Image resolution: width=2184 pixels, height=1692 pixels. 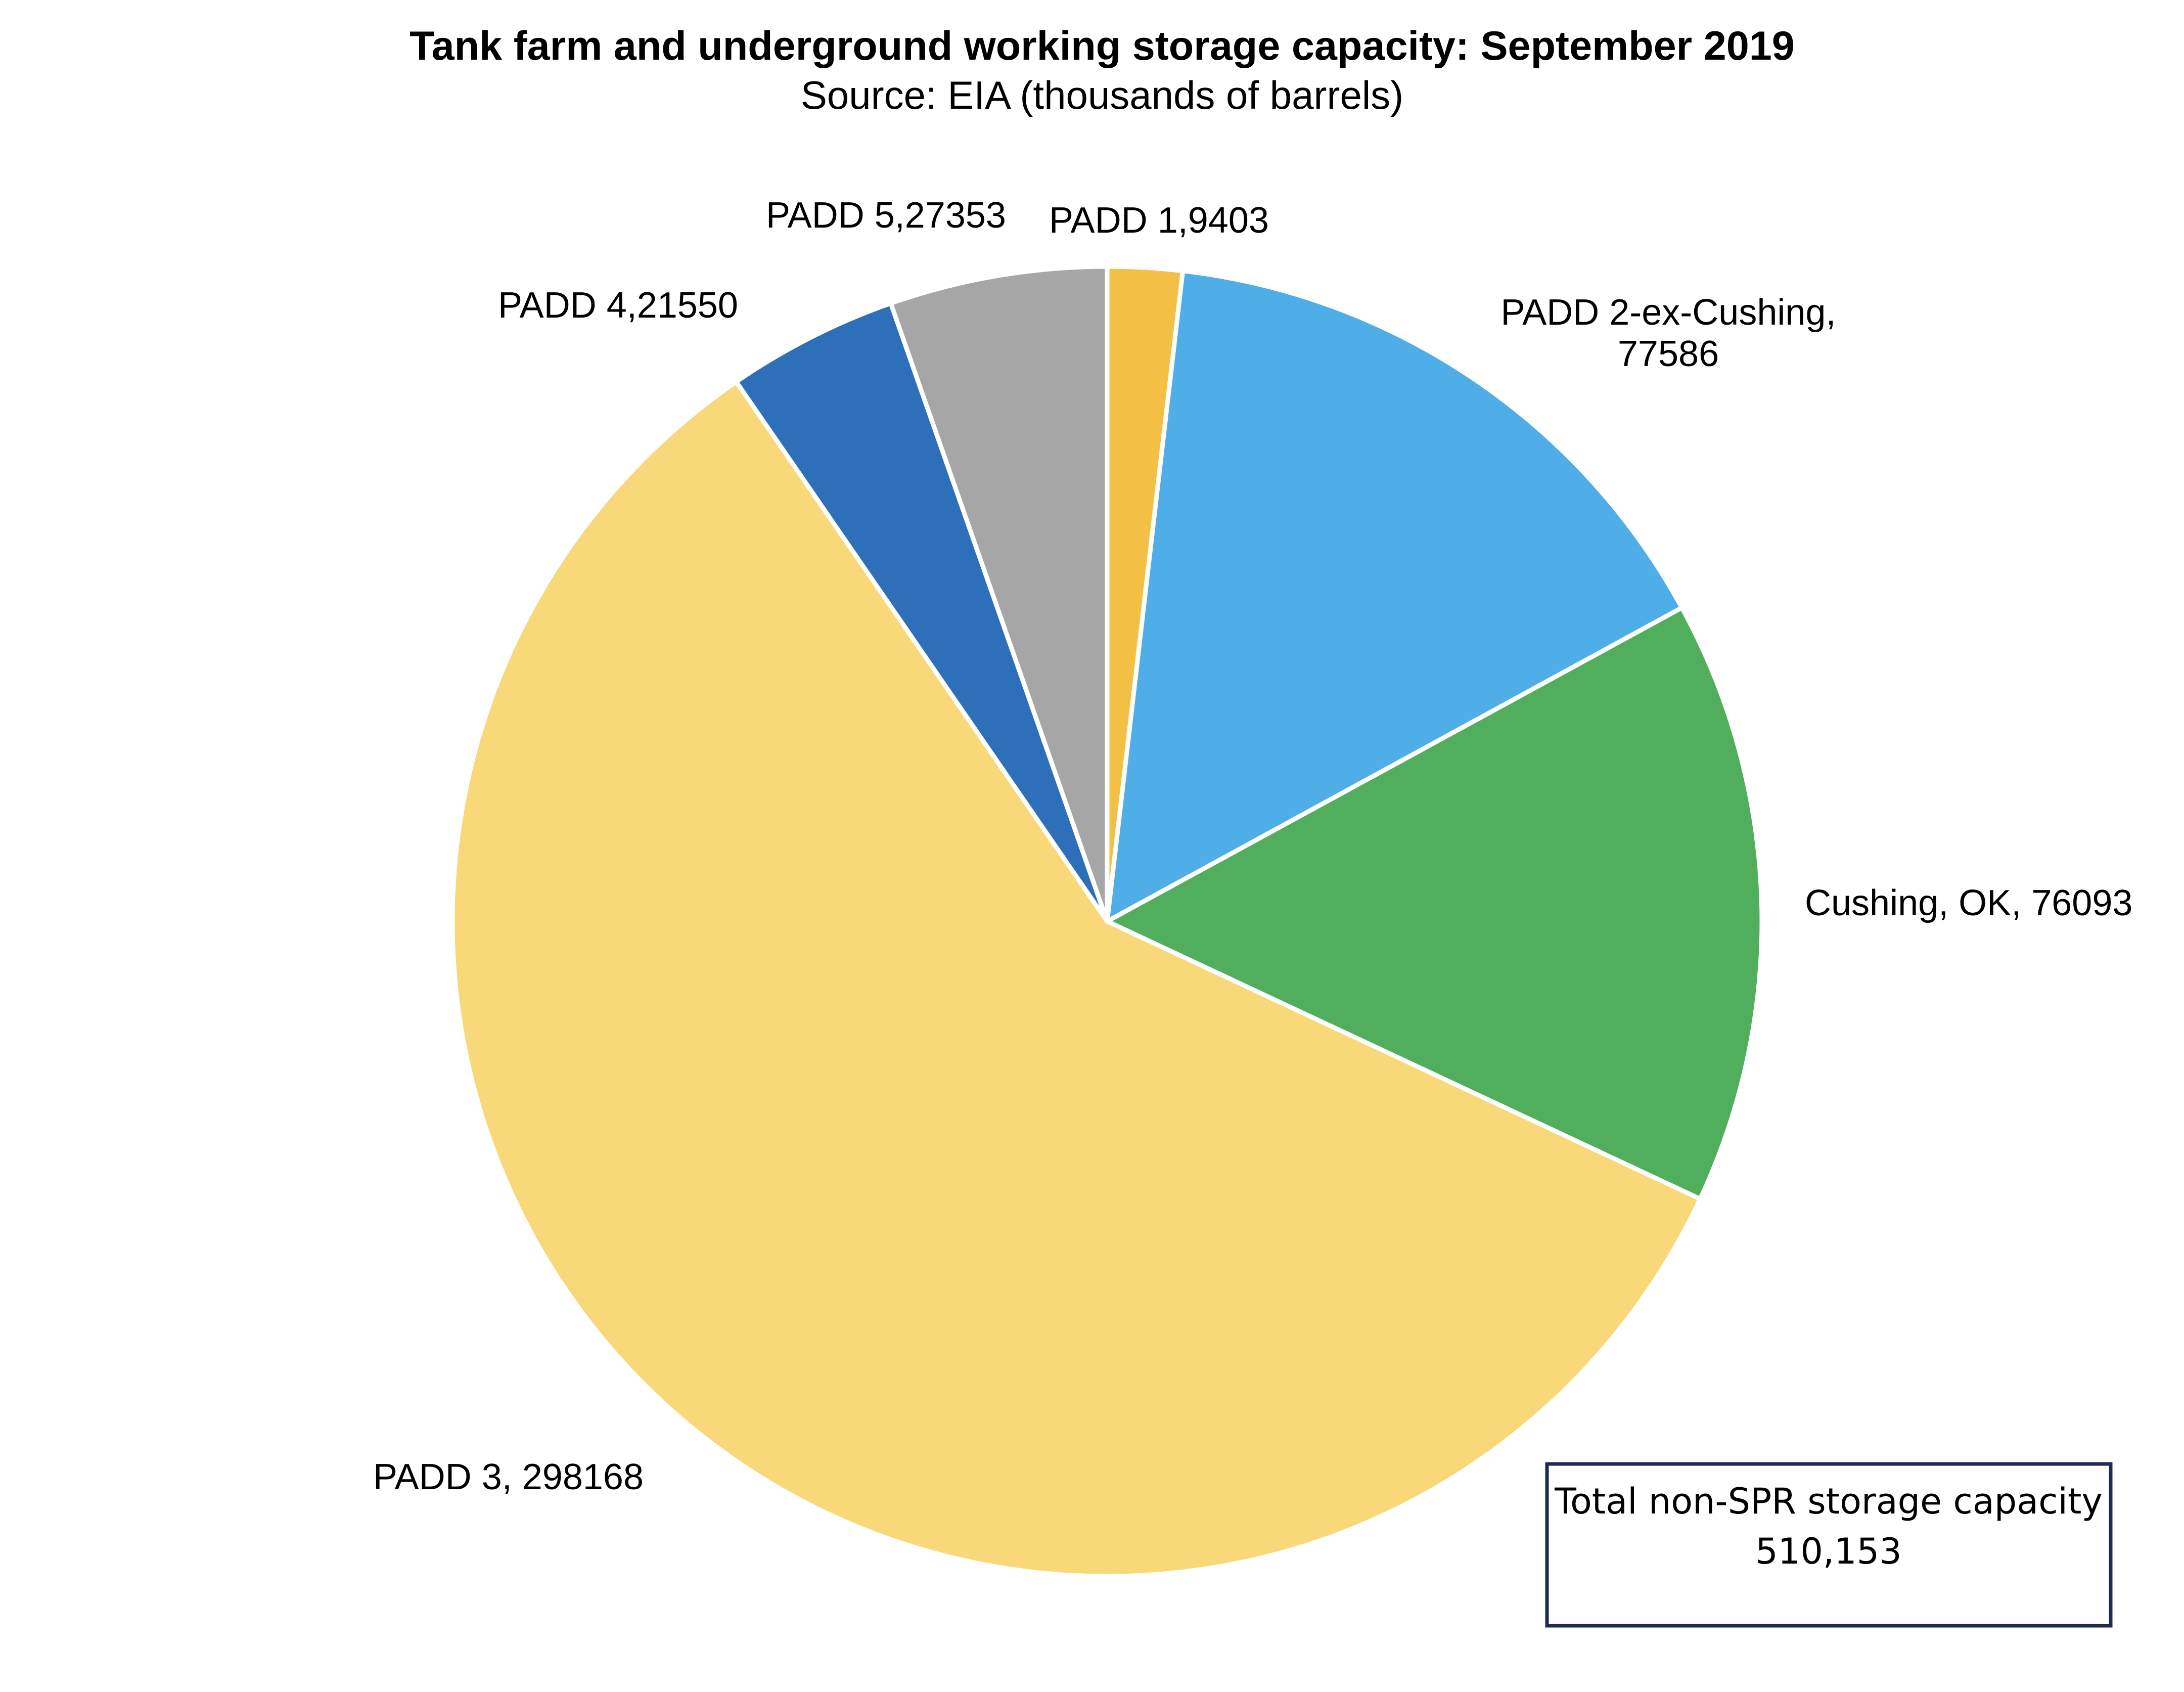 I want to click on total-box-value: 510,153, so click(x=1828, y=1551).